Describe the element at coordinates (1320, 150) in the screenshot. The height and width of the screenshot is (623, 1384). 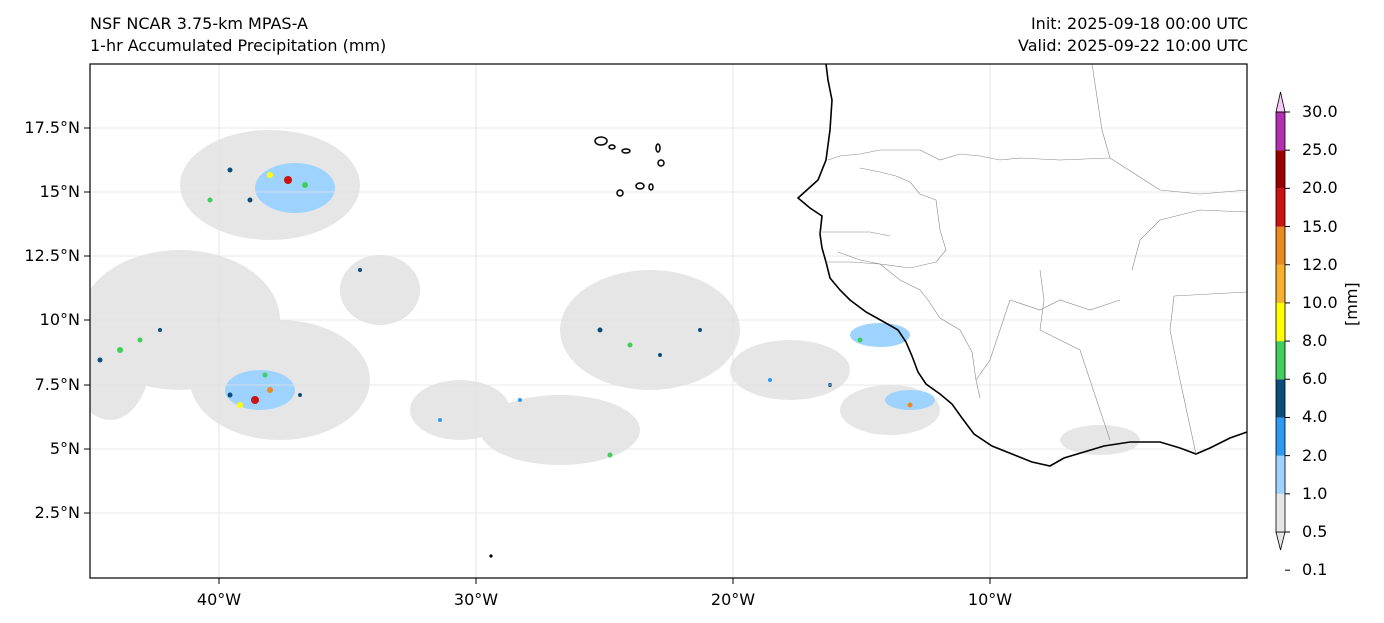
I see `colorbar-tick-label: 25.0` at that location.